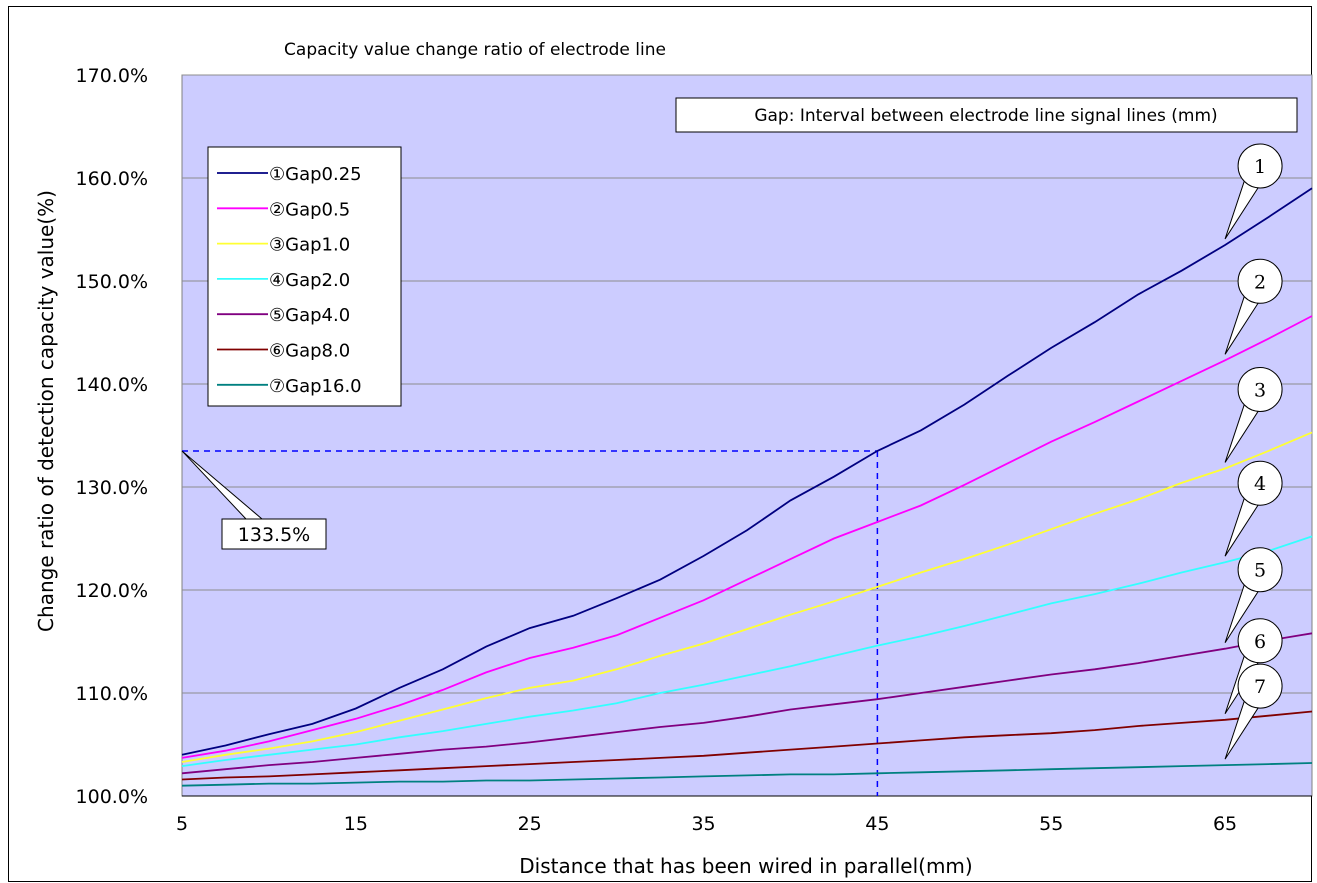 Image resolution: width=1317 pixels, height=883 pixels. Describe the element at coordinates (1260, 282) in the screenshot. I see `curve-label-number: 2` at that location.